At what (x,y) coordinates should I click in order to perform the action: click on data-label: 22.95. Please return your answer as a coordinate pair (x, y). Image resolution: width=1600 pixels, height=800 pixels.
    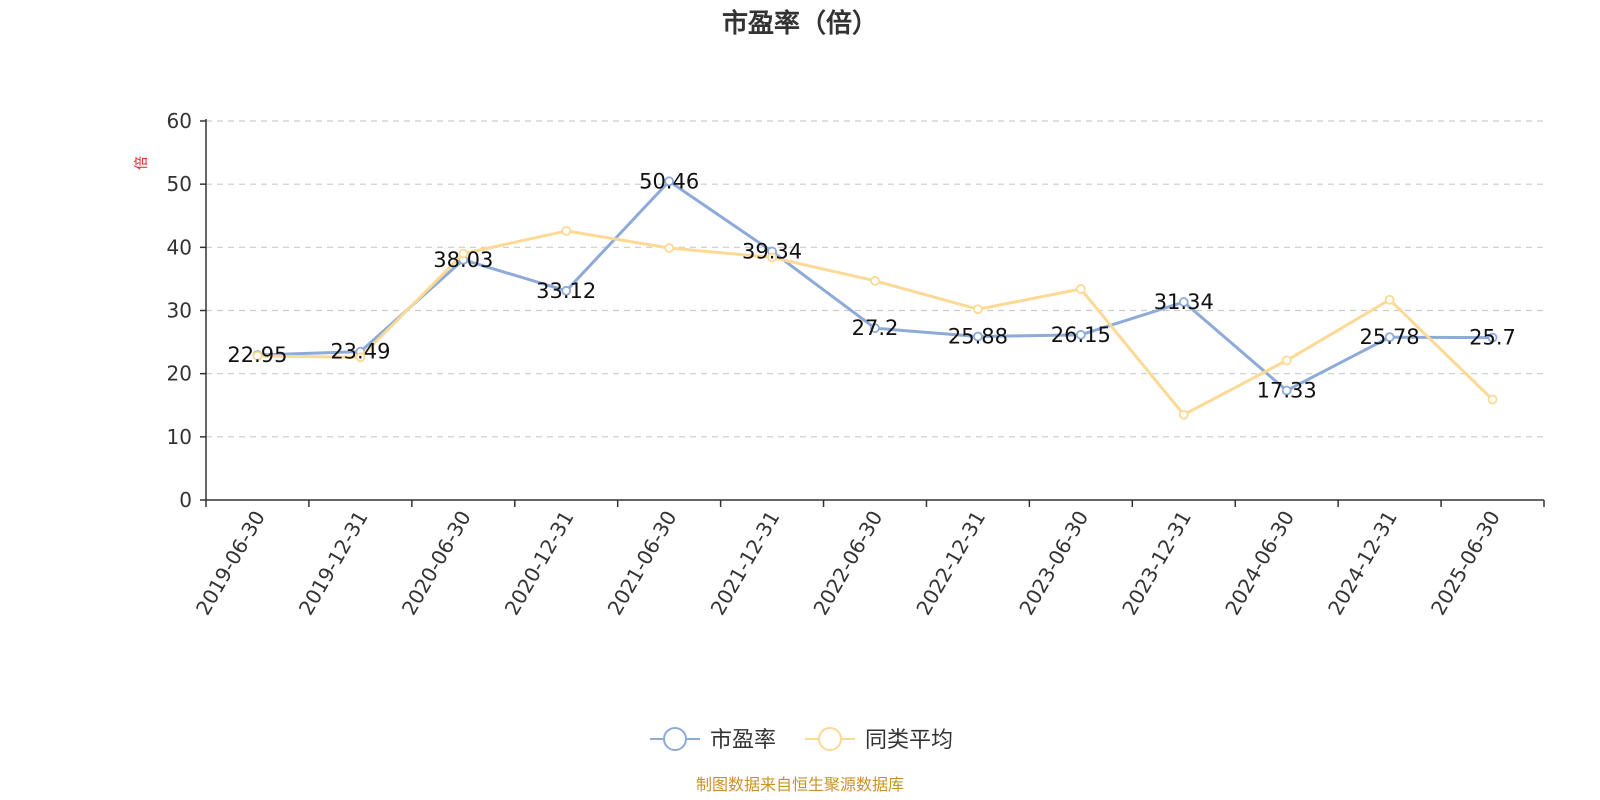
    Looking at the image, I should click on (257, 355).